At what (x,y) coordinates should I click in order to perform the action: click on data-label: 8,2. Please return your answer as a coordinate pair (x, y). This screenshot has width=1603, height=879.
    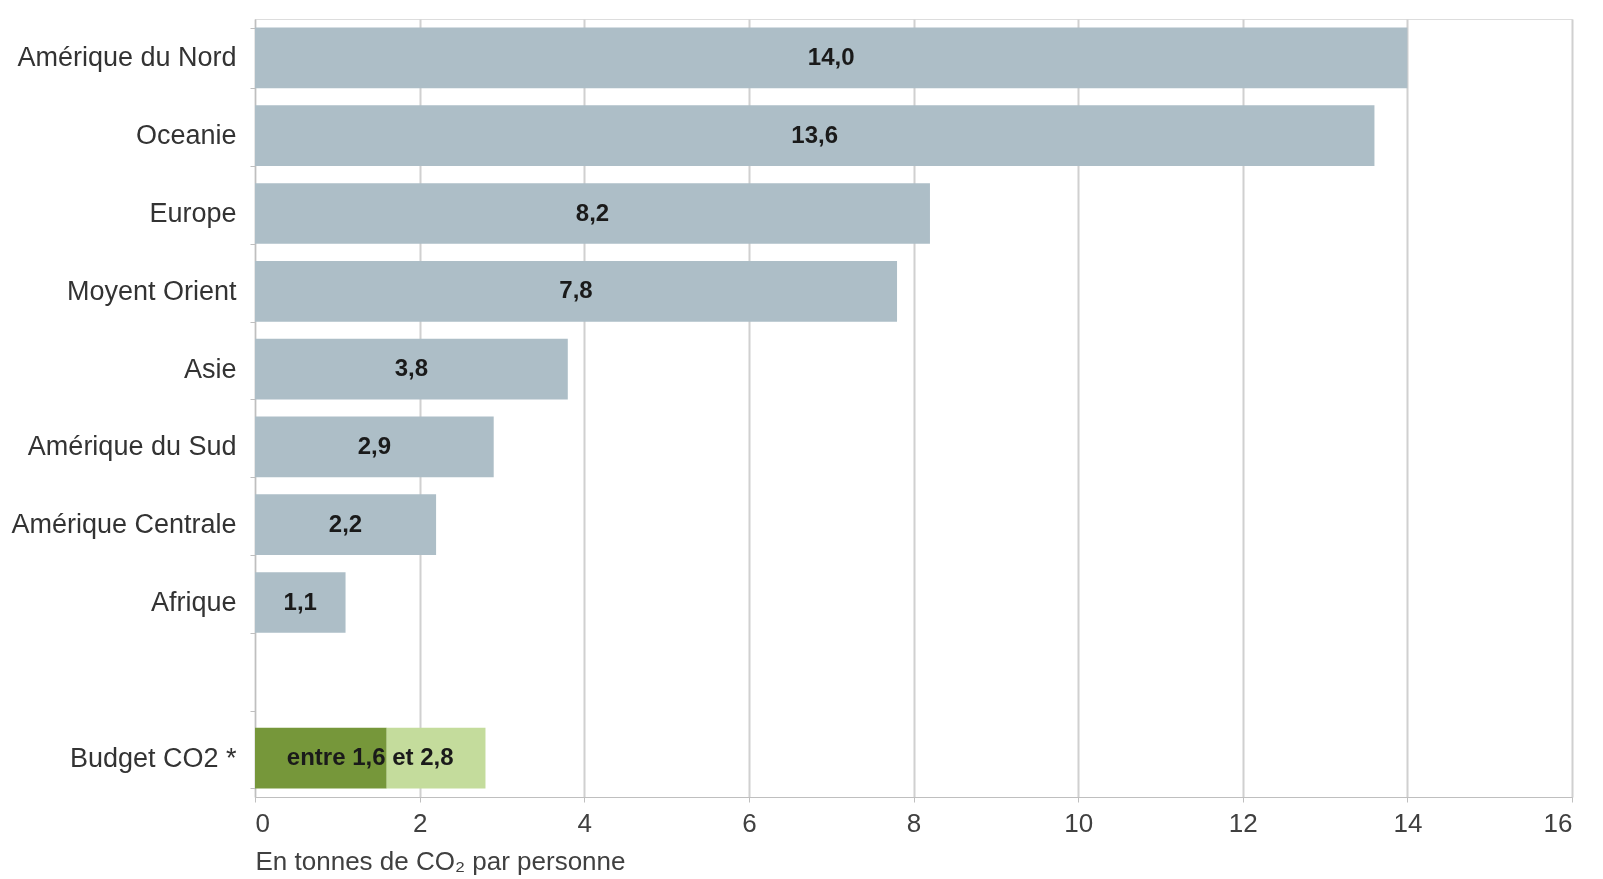
    Looking at the image, I should click on (592, 212).